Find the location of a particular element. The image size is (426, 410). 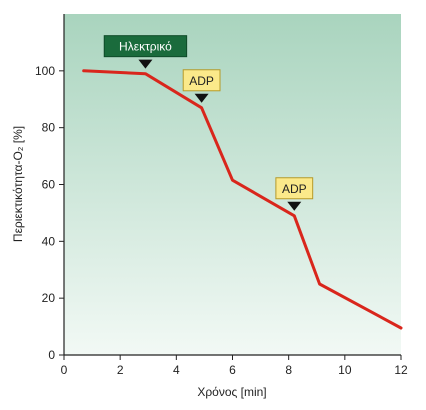

y-tick-label: 100 is located at coordinates (45, 71).